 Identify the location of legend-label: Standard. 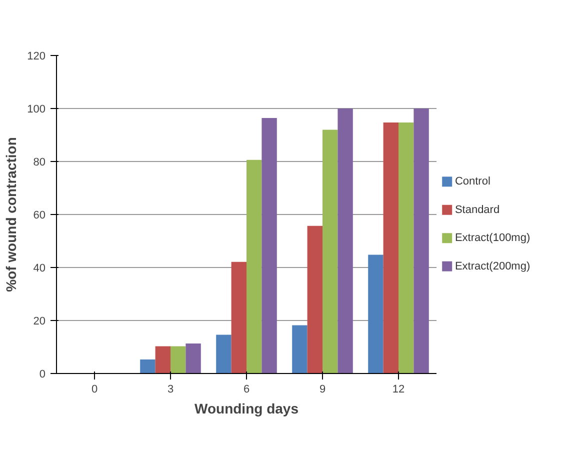
(477, 210).